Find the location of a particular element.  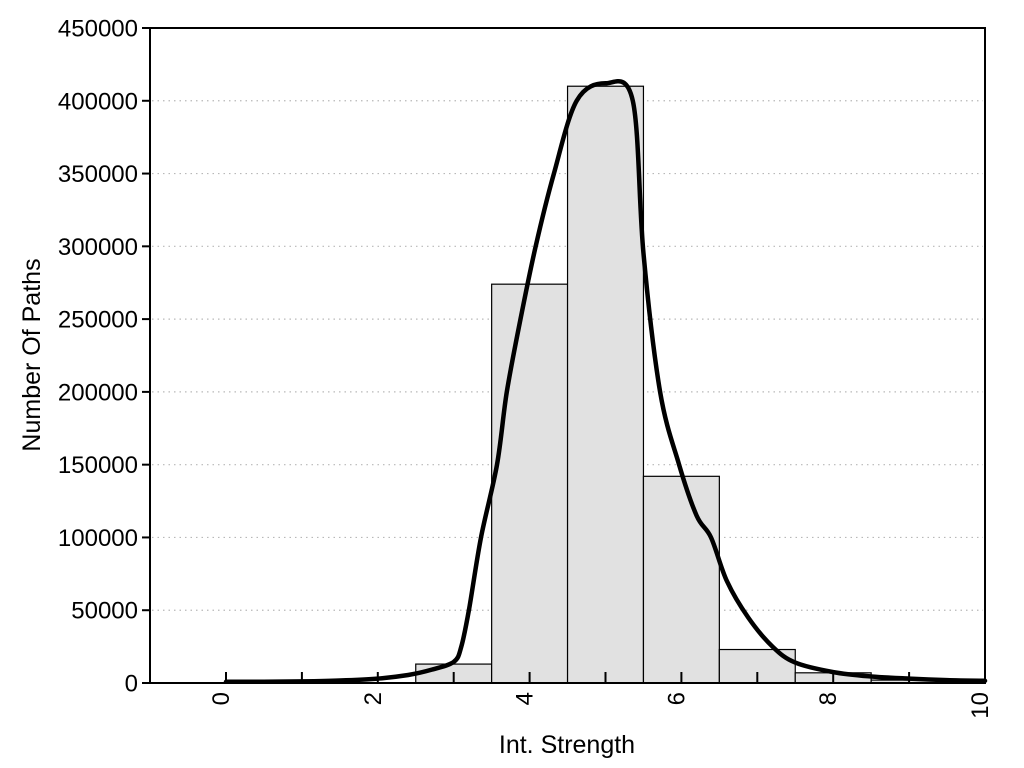

y-tick-label: 100000 is located at coordinates (98, 538).